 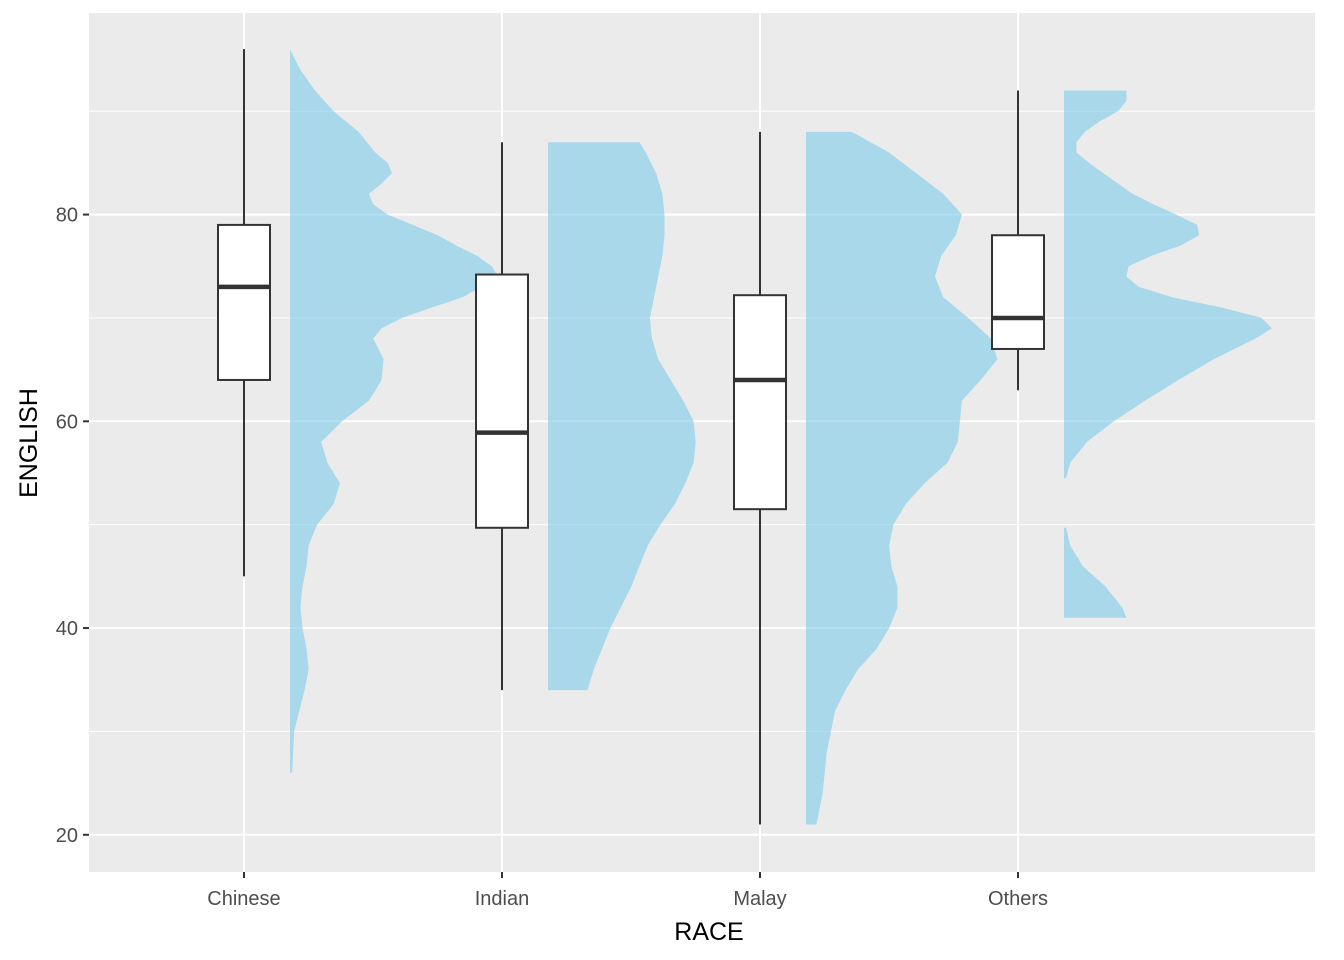 What do you see at coordinates (394, 411) in the screenshot?
I see `density-chinese` at bounding box center [394, 411].